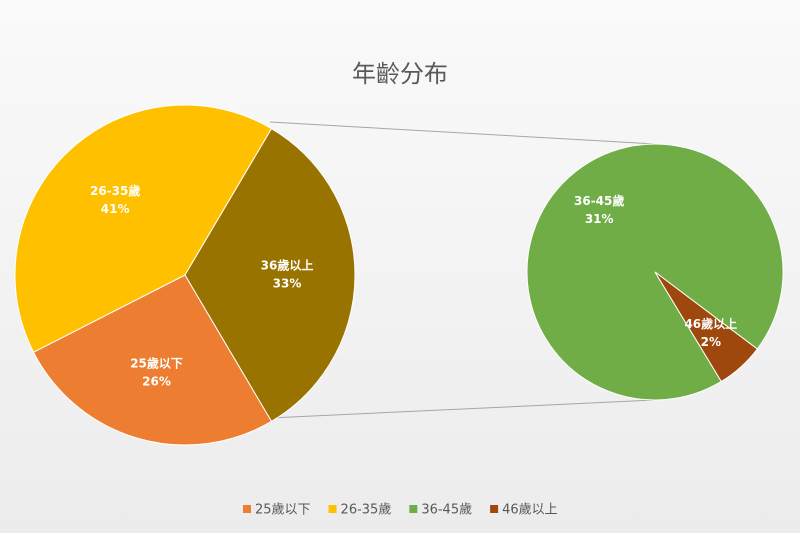  Describe the element at coordinates (115, 209) in the screenshot. I see `data-label: 41%` at that location.